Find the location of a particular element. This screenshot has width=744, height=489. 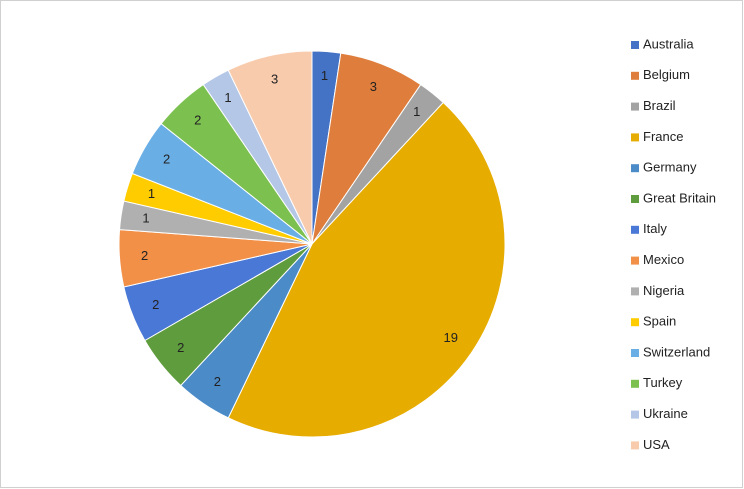

legend-label: Italy is located at coordinates (655, 228).